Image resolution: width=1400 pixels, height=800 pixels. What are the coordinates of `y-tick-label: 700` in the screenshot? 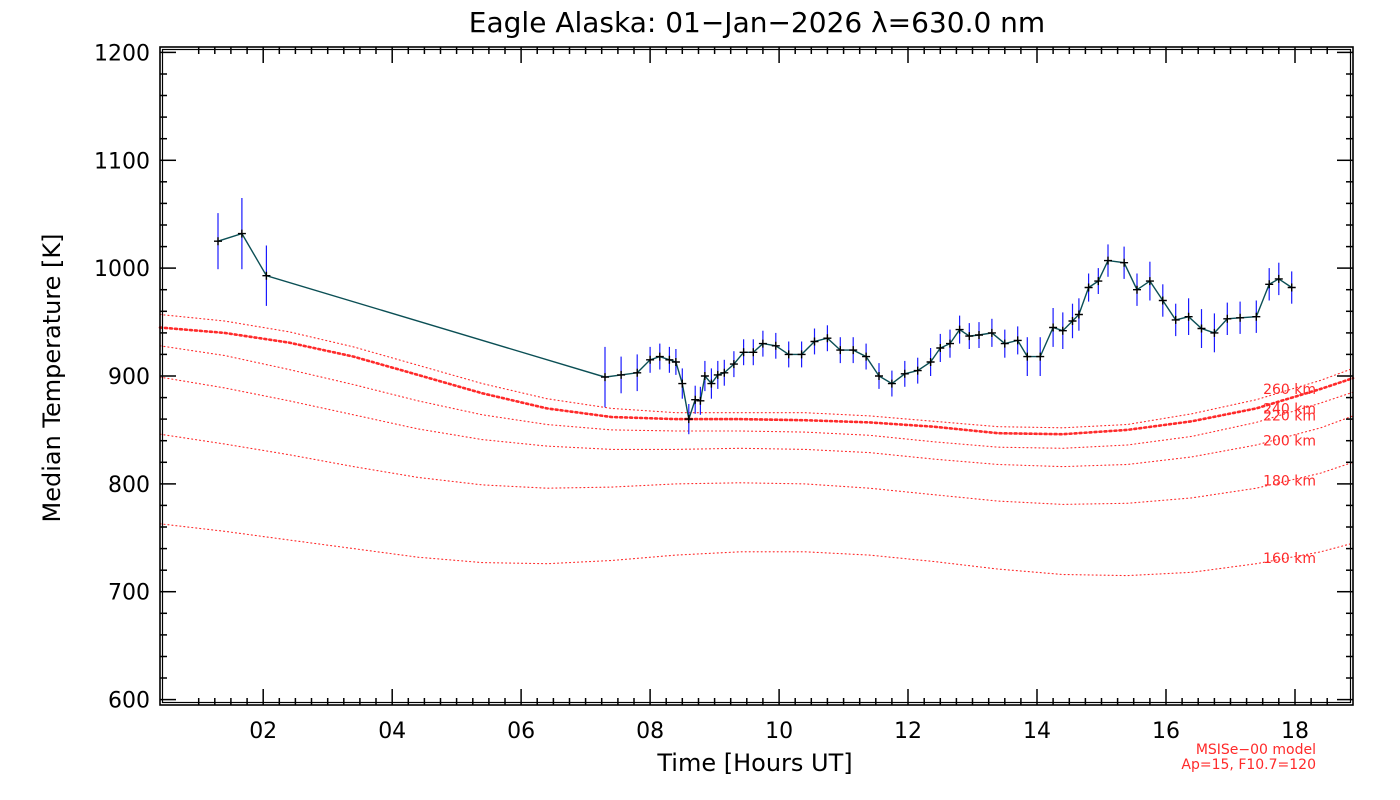 It's located at (129, 593).